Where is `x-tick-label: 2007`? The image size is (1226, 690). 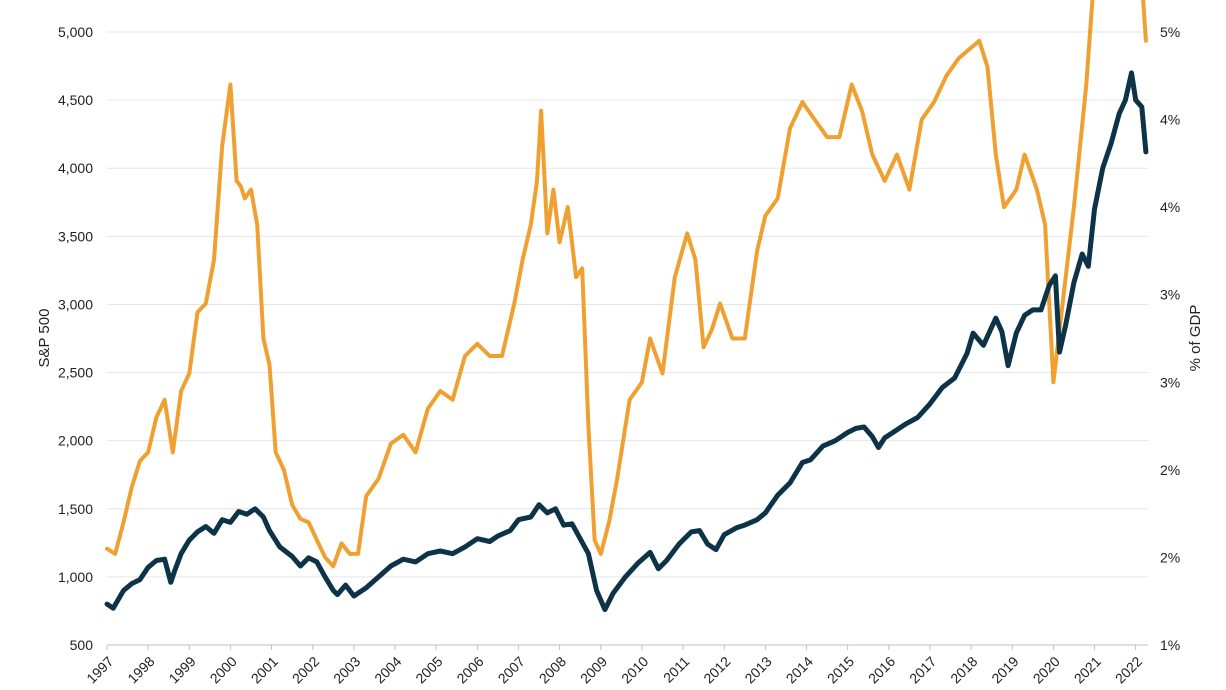
x-tick-label: 2007 is located at coordinates (511, 669).